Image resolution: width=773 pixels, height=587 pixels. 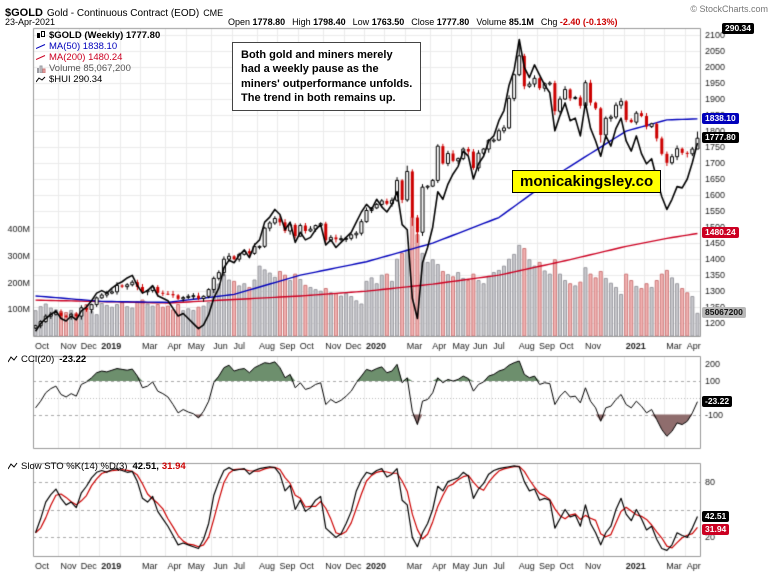 I want to click on quote-open: Open 1778.80, so click(x=257, y=22).